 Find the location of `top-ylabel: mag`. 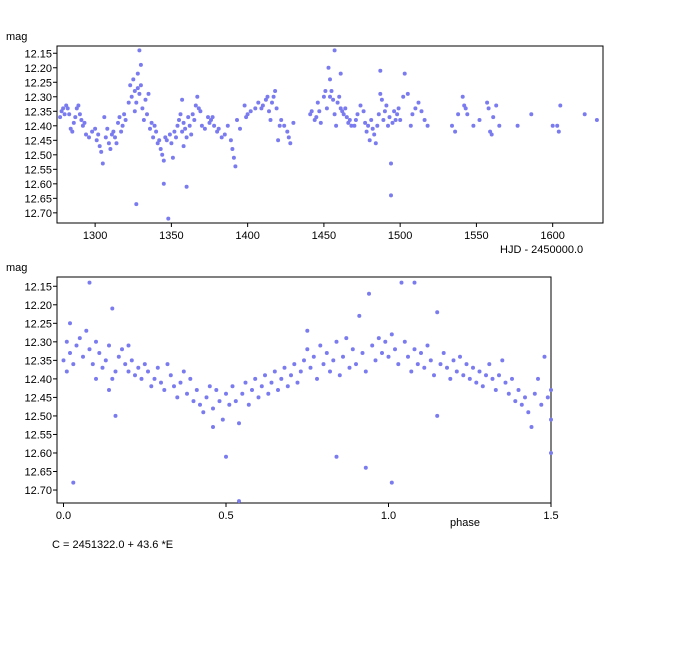

top-ylabel: mag is located at coordinates (16, 37).